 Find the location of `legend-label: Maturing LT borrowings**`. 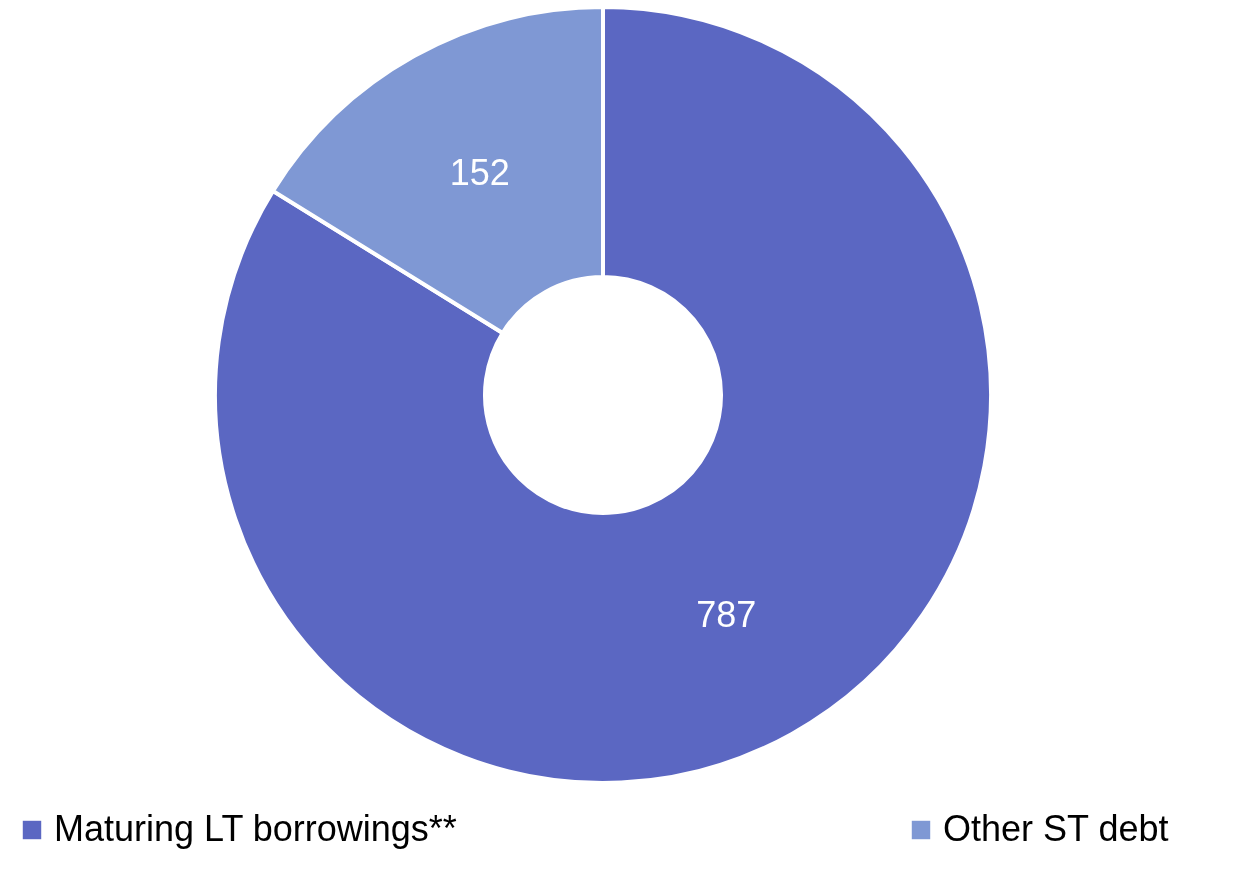

legend-label: Maturing LT borrowings** is located at coordinates (255, 828).